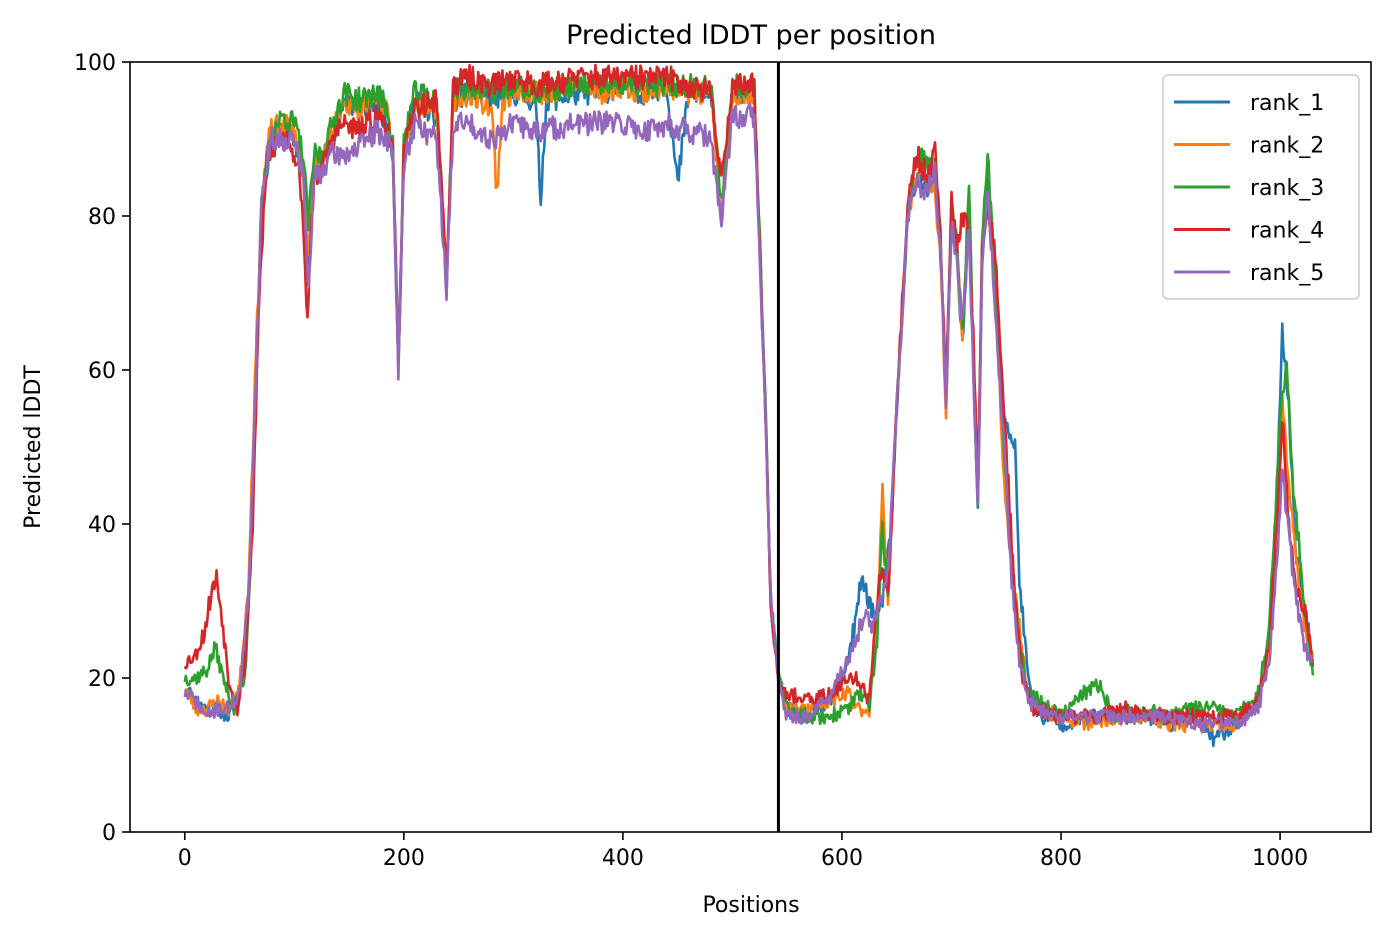 The image size is (1391, 939). Describe the element at coordinates (750, 905) in the screenshot. I see `x-axis-label: Positions` at that location.